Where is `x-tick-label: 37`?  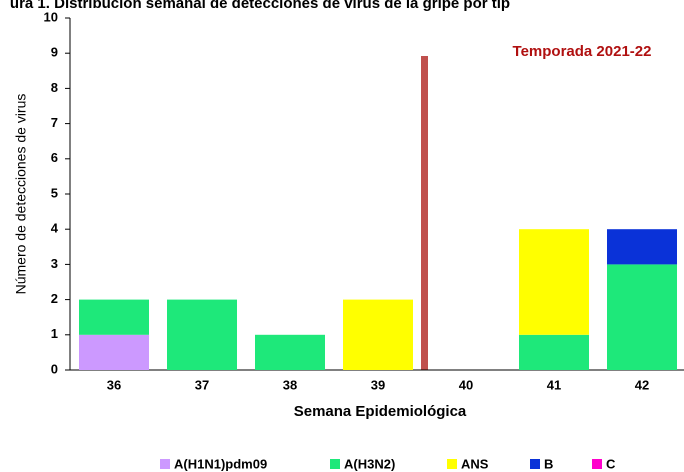 x-tick-label: 37 is located at coordinates (202, 384).